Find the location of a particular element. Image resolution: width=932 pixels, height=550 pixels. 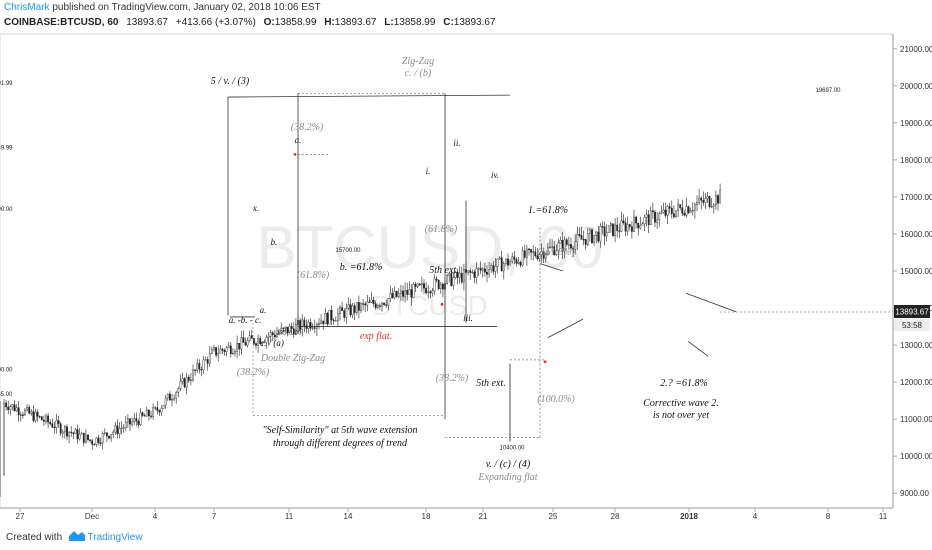

tradingview-brand-link: TradingView is located at coordinates (115, 538).